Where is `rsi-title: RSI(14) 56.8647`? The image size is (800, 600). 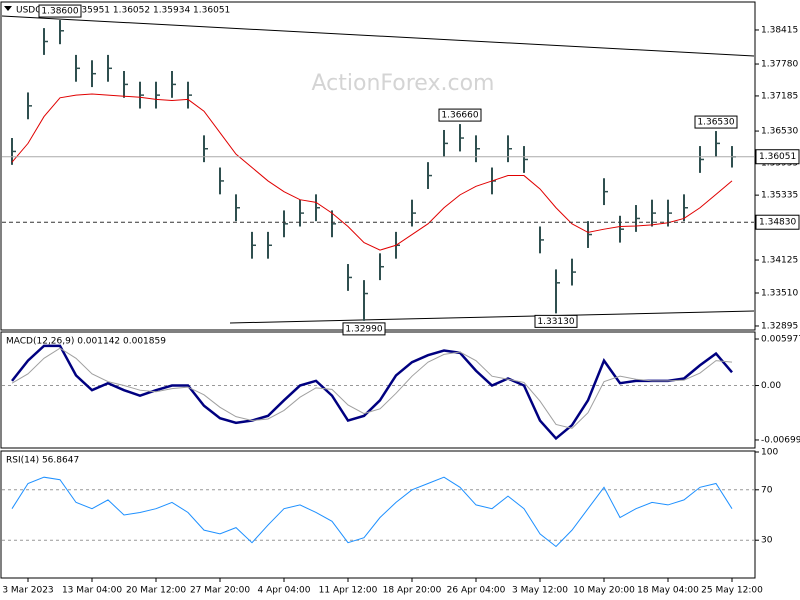 rsi-title: RSI(14) 56.8647 is located at coordinates (42, 461).